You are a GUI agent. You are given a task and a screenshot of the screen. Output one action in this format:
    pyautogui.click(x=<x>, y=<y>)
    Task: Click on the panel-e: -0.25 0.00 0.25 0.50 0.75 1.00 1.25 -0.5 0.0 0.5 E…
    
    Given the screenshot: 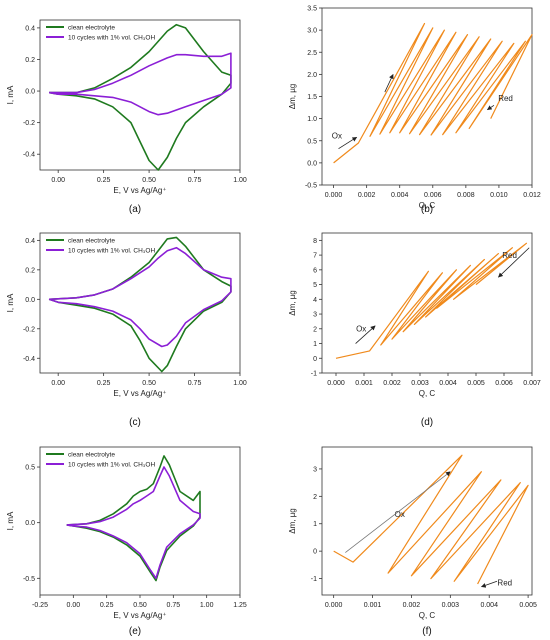 What is the action you would take?
    pyautogui.click(x=126, y=541)
    